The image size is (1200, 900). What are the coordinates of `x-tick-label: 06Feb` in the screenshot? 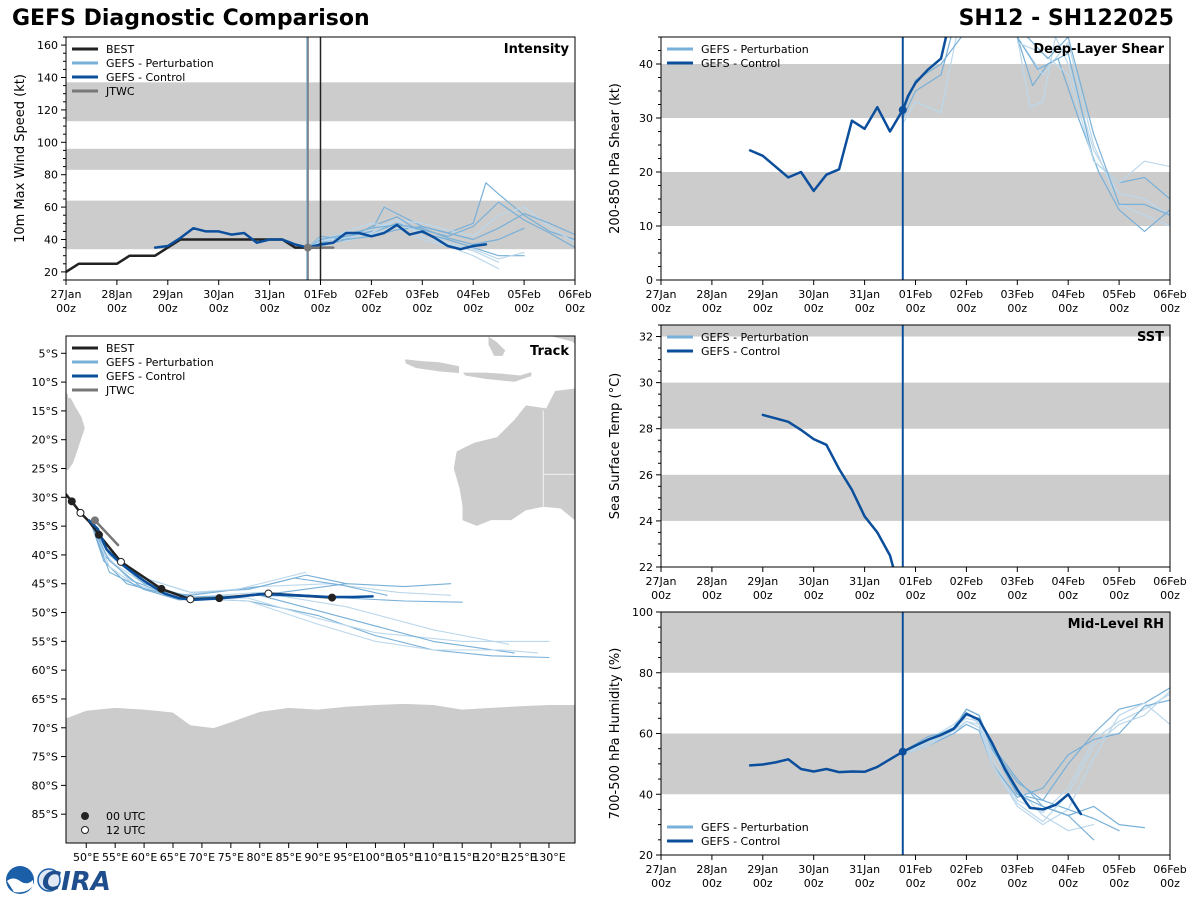 It's located at (1169, 294).